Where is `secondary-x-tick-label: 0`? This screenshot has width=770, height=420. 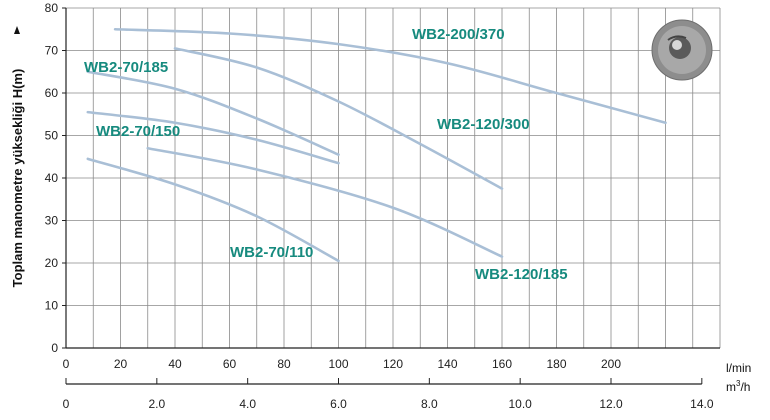 secondary-x-tick-label: 0 is located at coordinates (66, 404).